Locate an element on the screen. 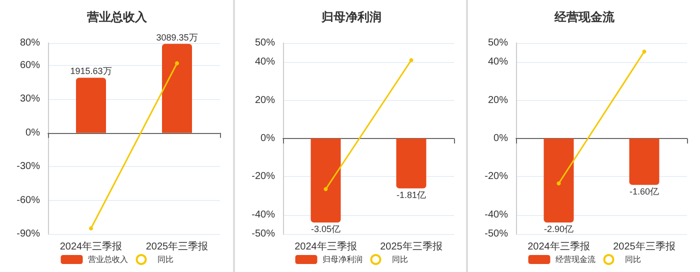 The width and height of the screenshot is (700, 272). y-tick-label: -30% is located at coordinates (28, 166).